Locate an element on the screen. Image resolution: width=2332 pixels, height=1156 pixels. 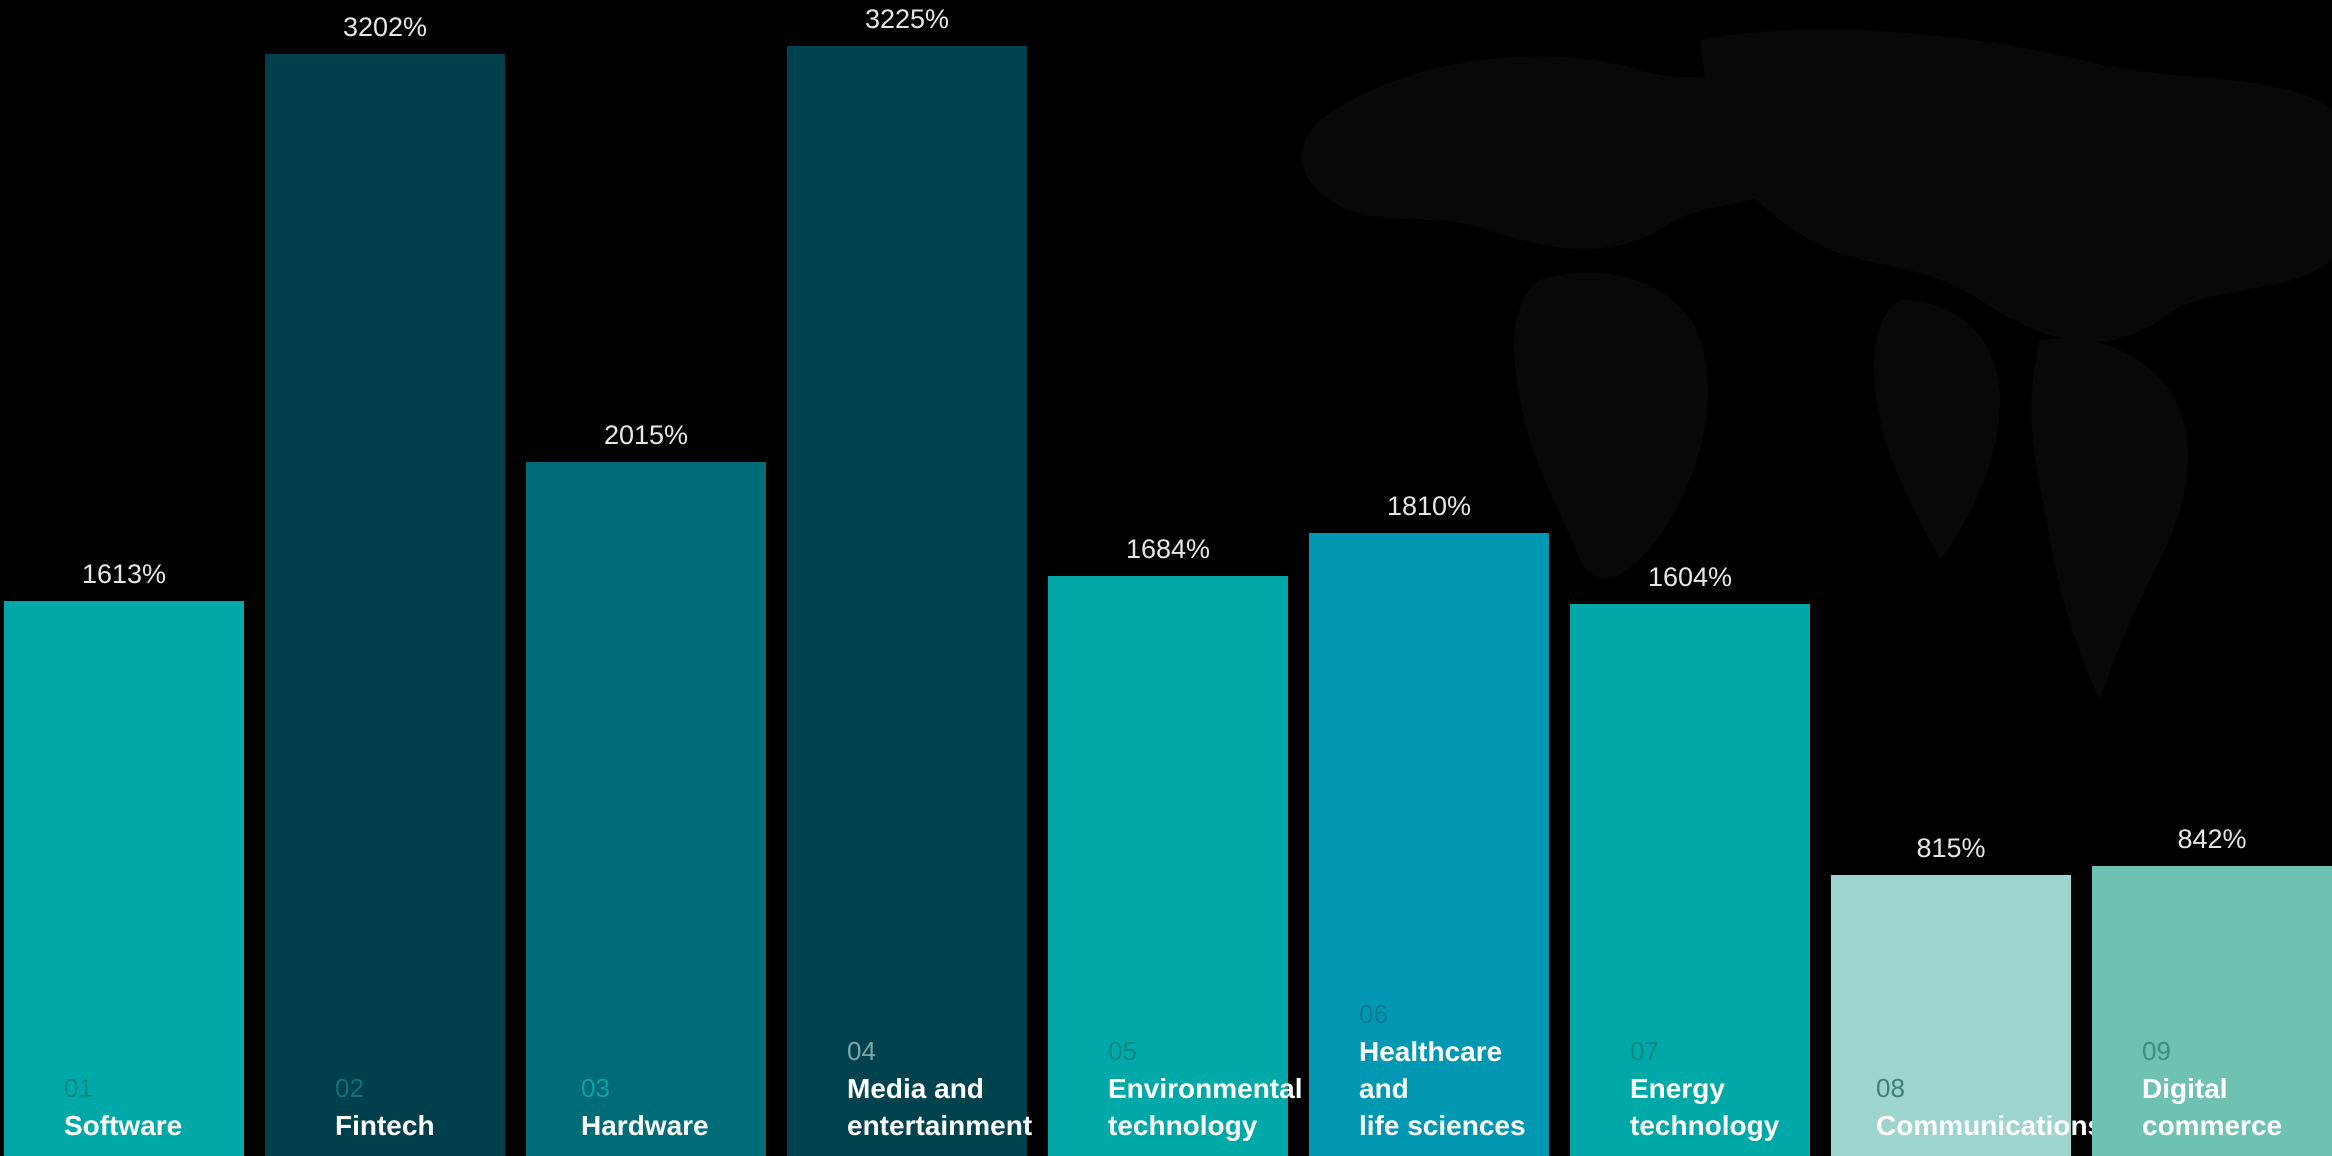
category-label-09: 09 Digital commerce is located at coordinates (2237, 1094).